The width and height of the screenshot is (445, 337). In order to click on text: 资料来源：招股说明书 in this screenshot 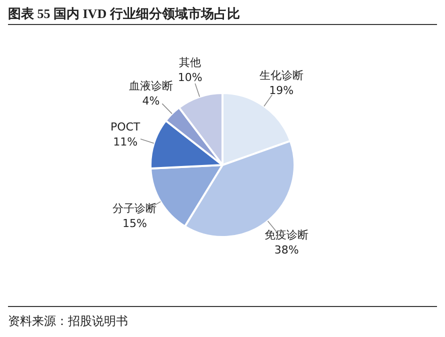, I will do `click(68, 321)`.